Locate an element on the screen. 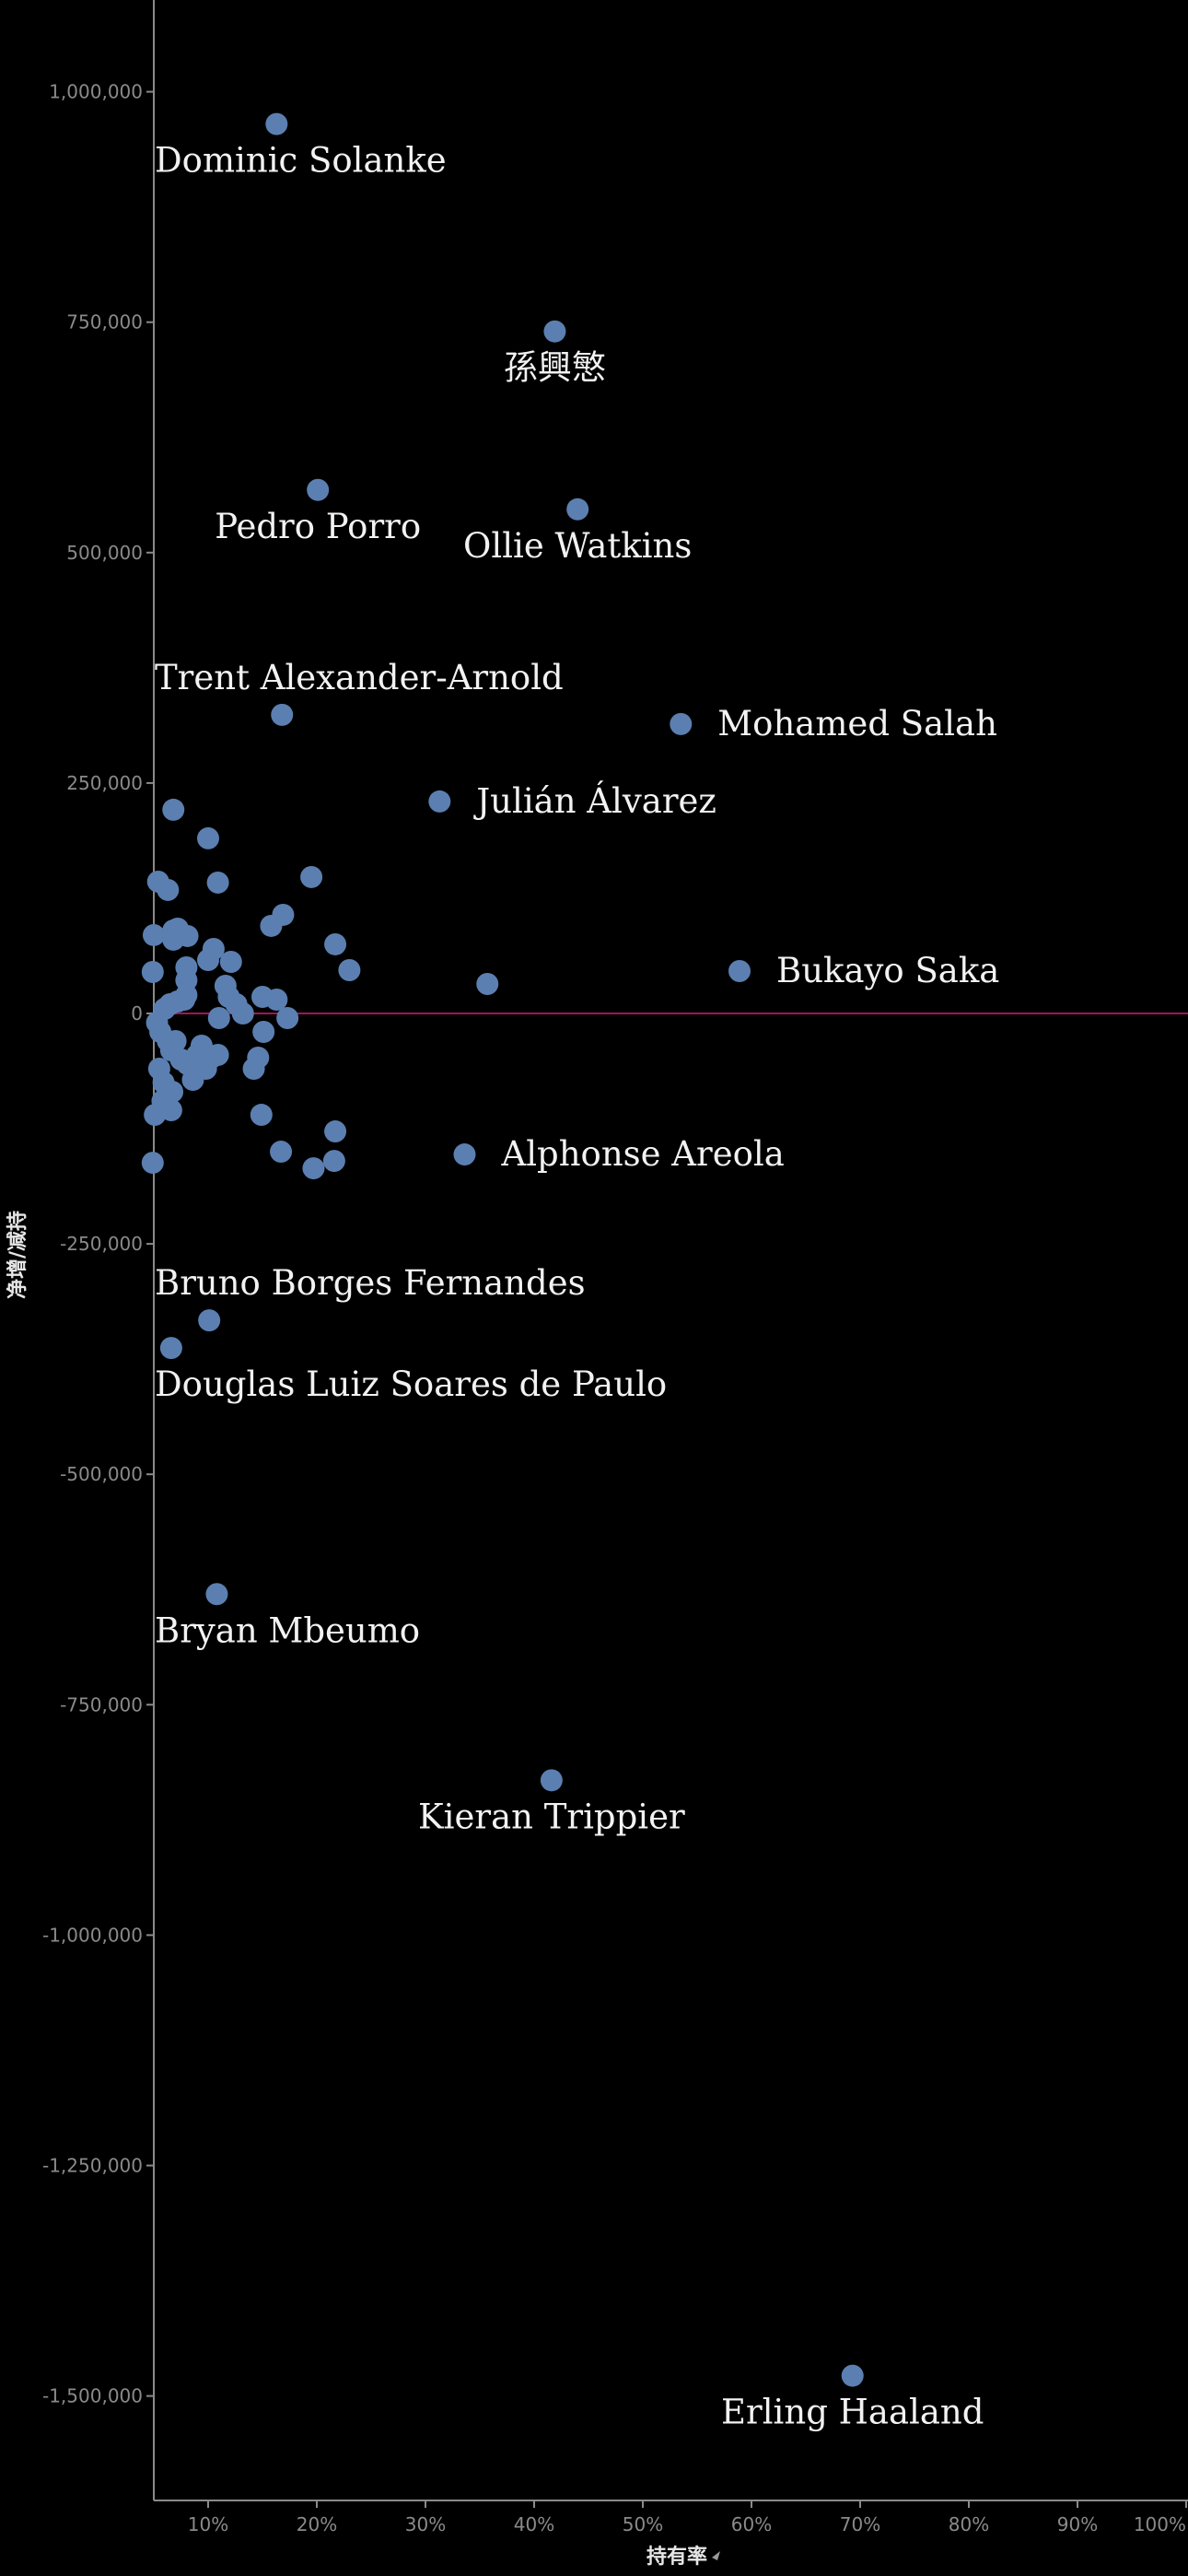  x-axis-title-group: 持有率 is located at coordinates (683, 2557).